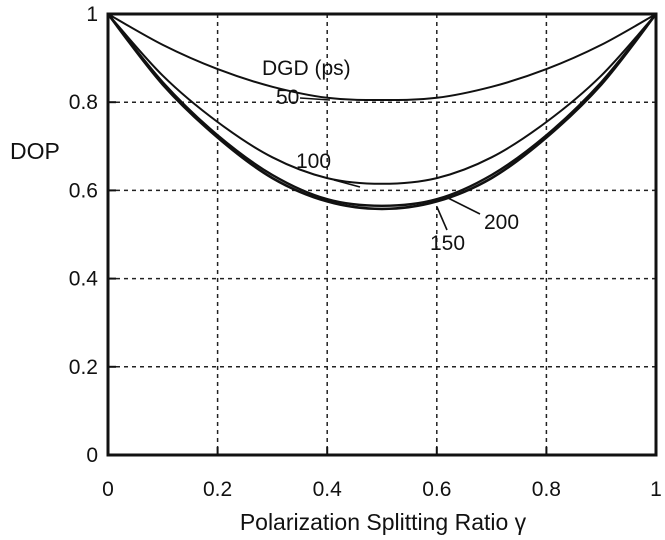 This screenshot has width=665, height=540. I want to click on y-tick-label: 0.8, so click(83, 102).